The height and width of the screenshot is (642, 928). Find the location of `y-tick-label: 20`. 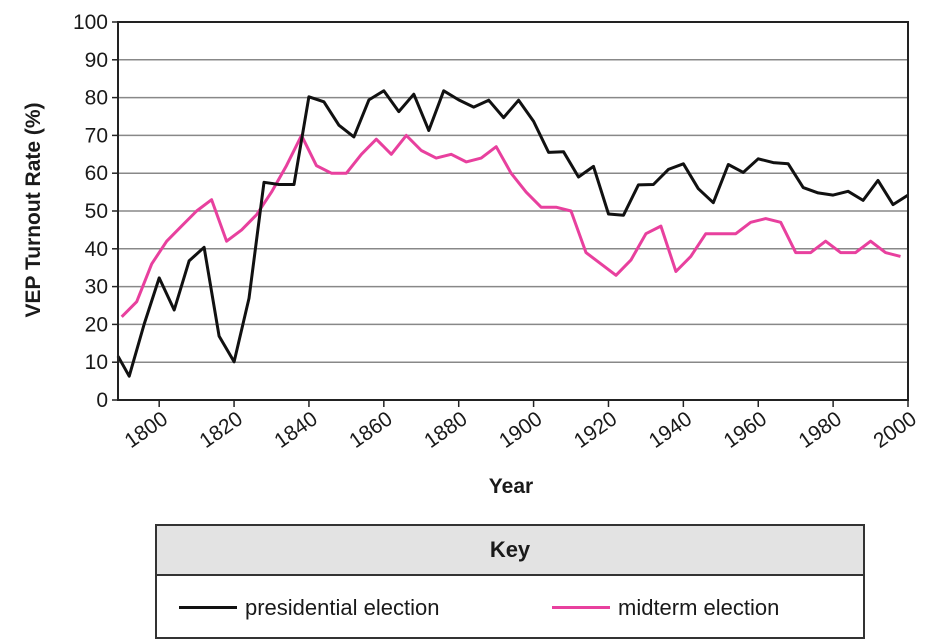

y-tick-label: 20 is located at coordinates (96, 324).